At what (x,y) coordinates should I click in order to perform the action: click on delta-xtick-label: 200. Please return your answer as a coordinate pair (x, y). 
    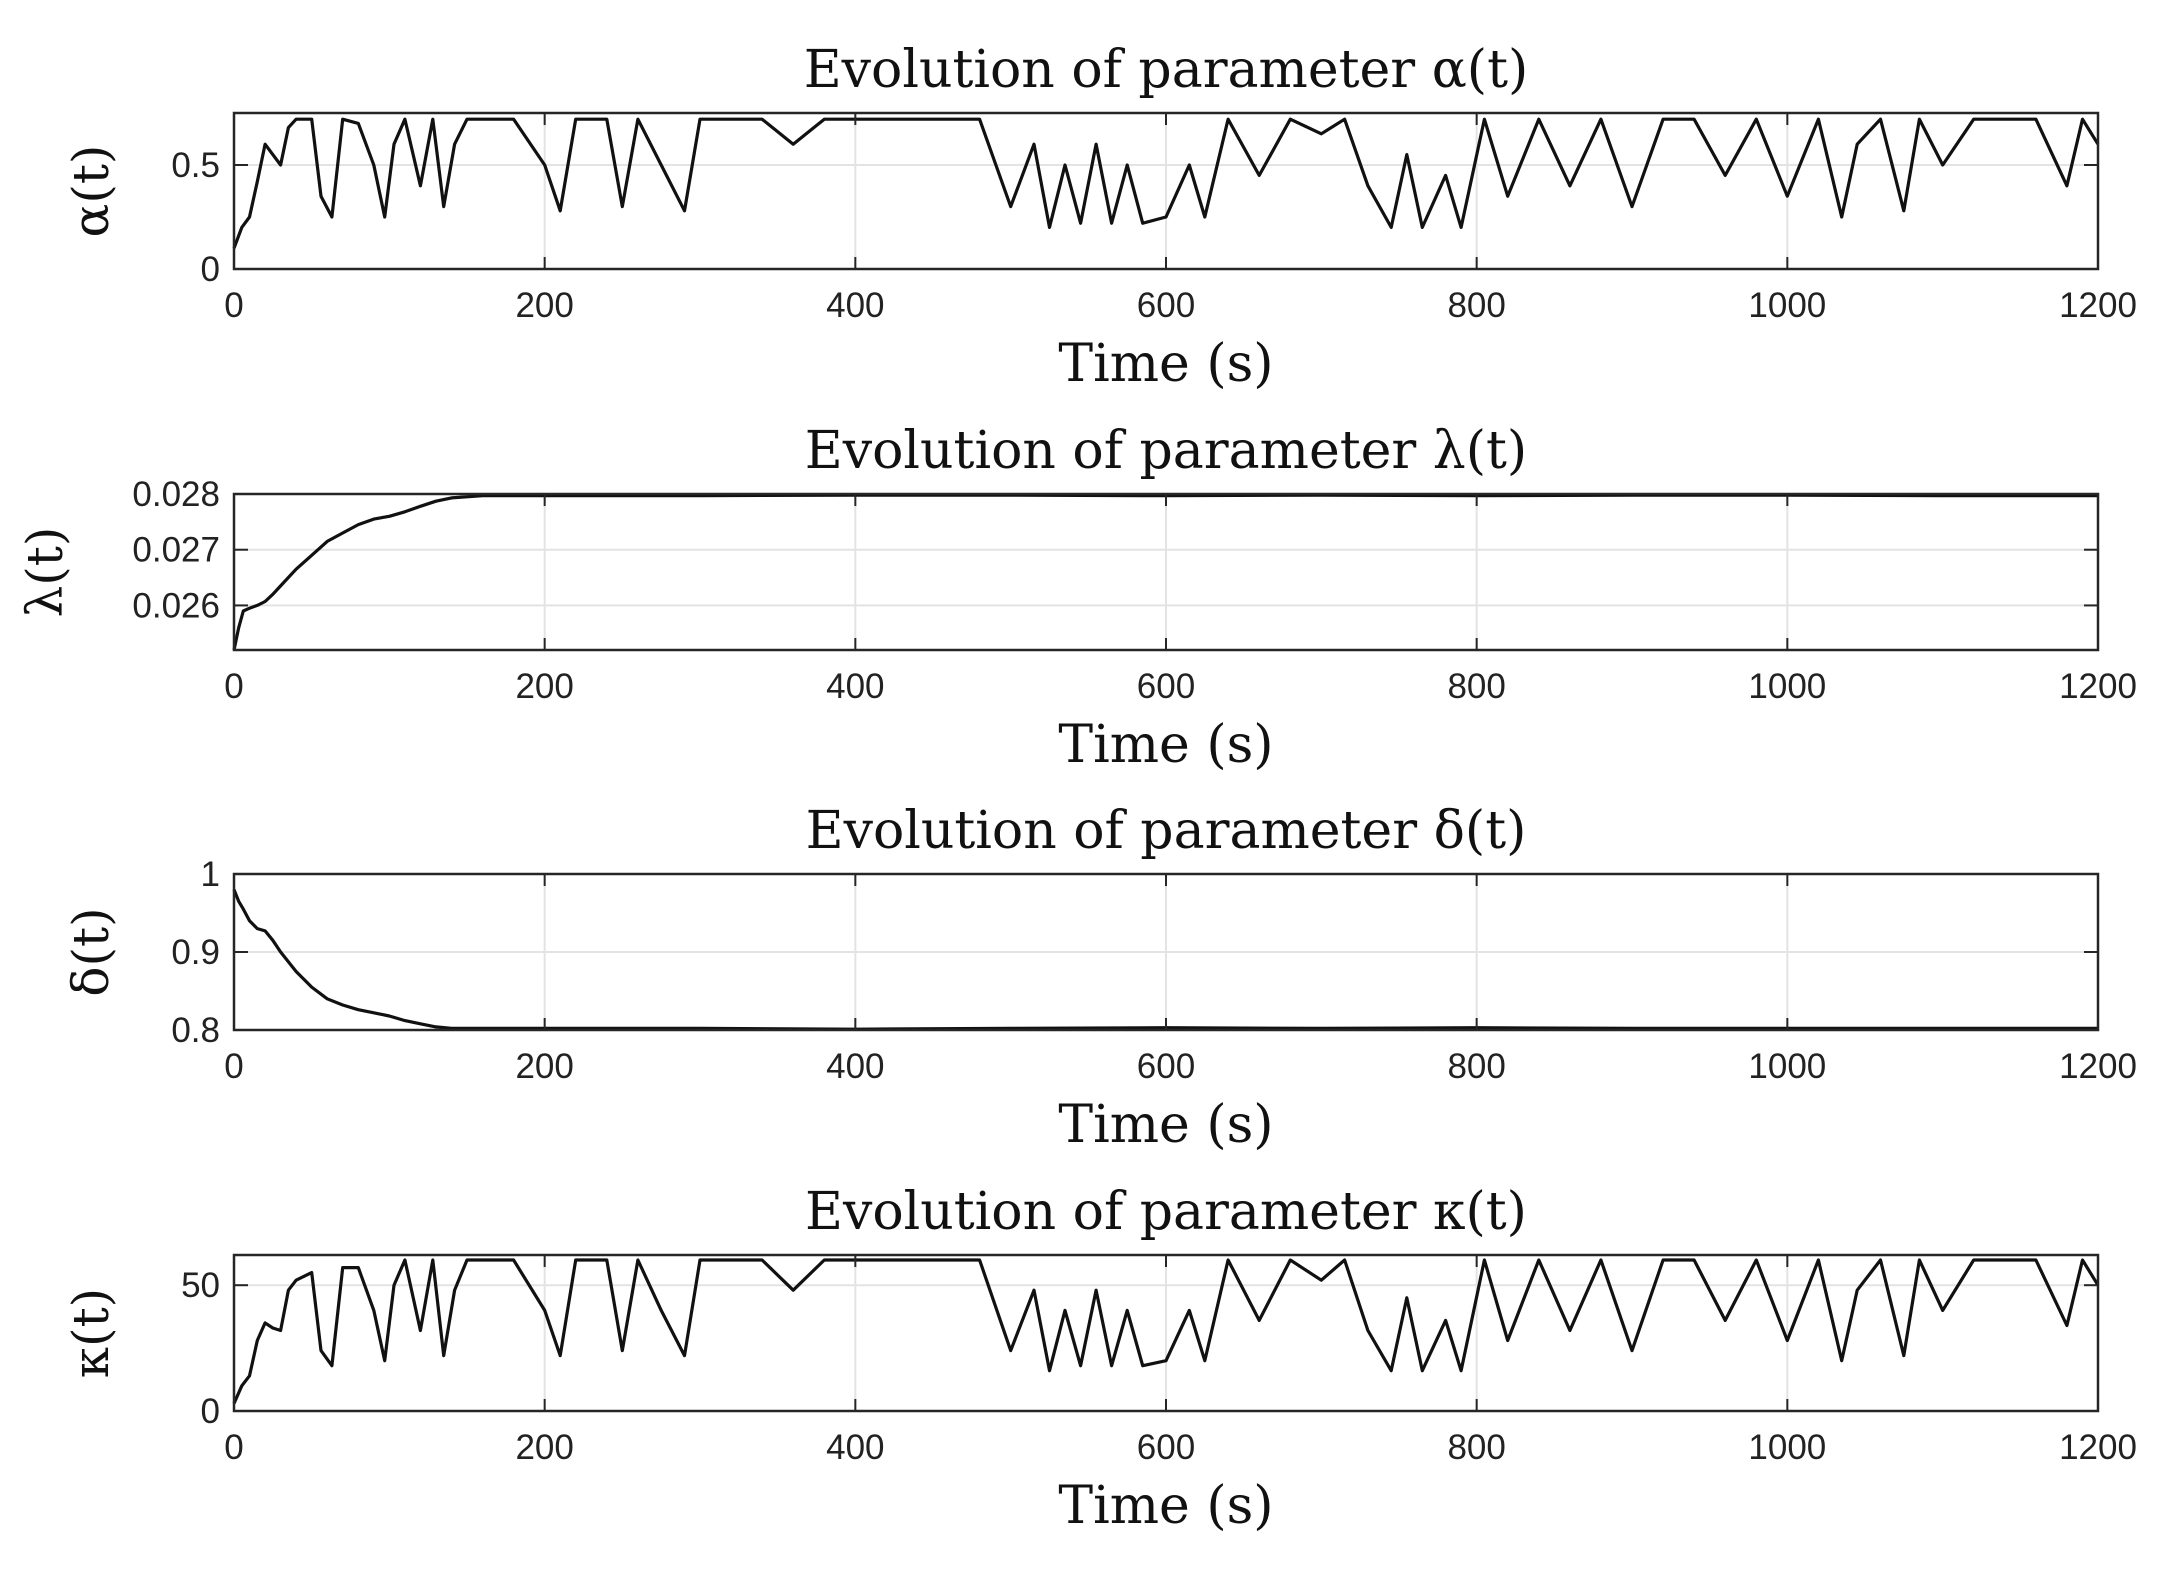
    Looking at the image, I should click on (544, 1066).